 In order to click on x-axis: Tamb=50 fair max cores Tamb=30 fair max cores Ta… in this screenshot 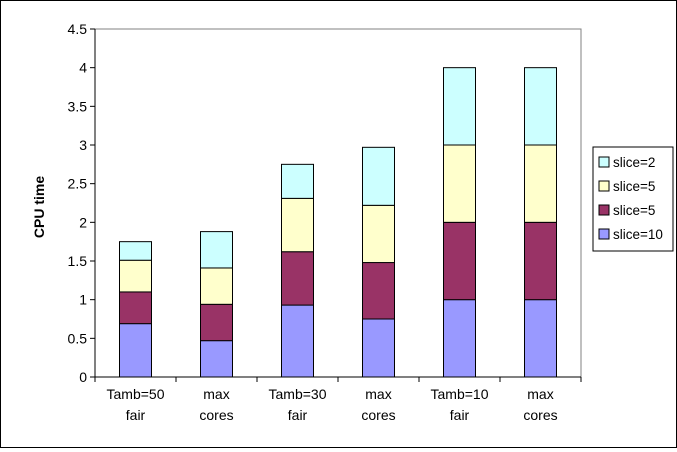, I will do `click(338, 399)`.